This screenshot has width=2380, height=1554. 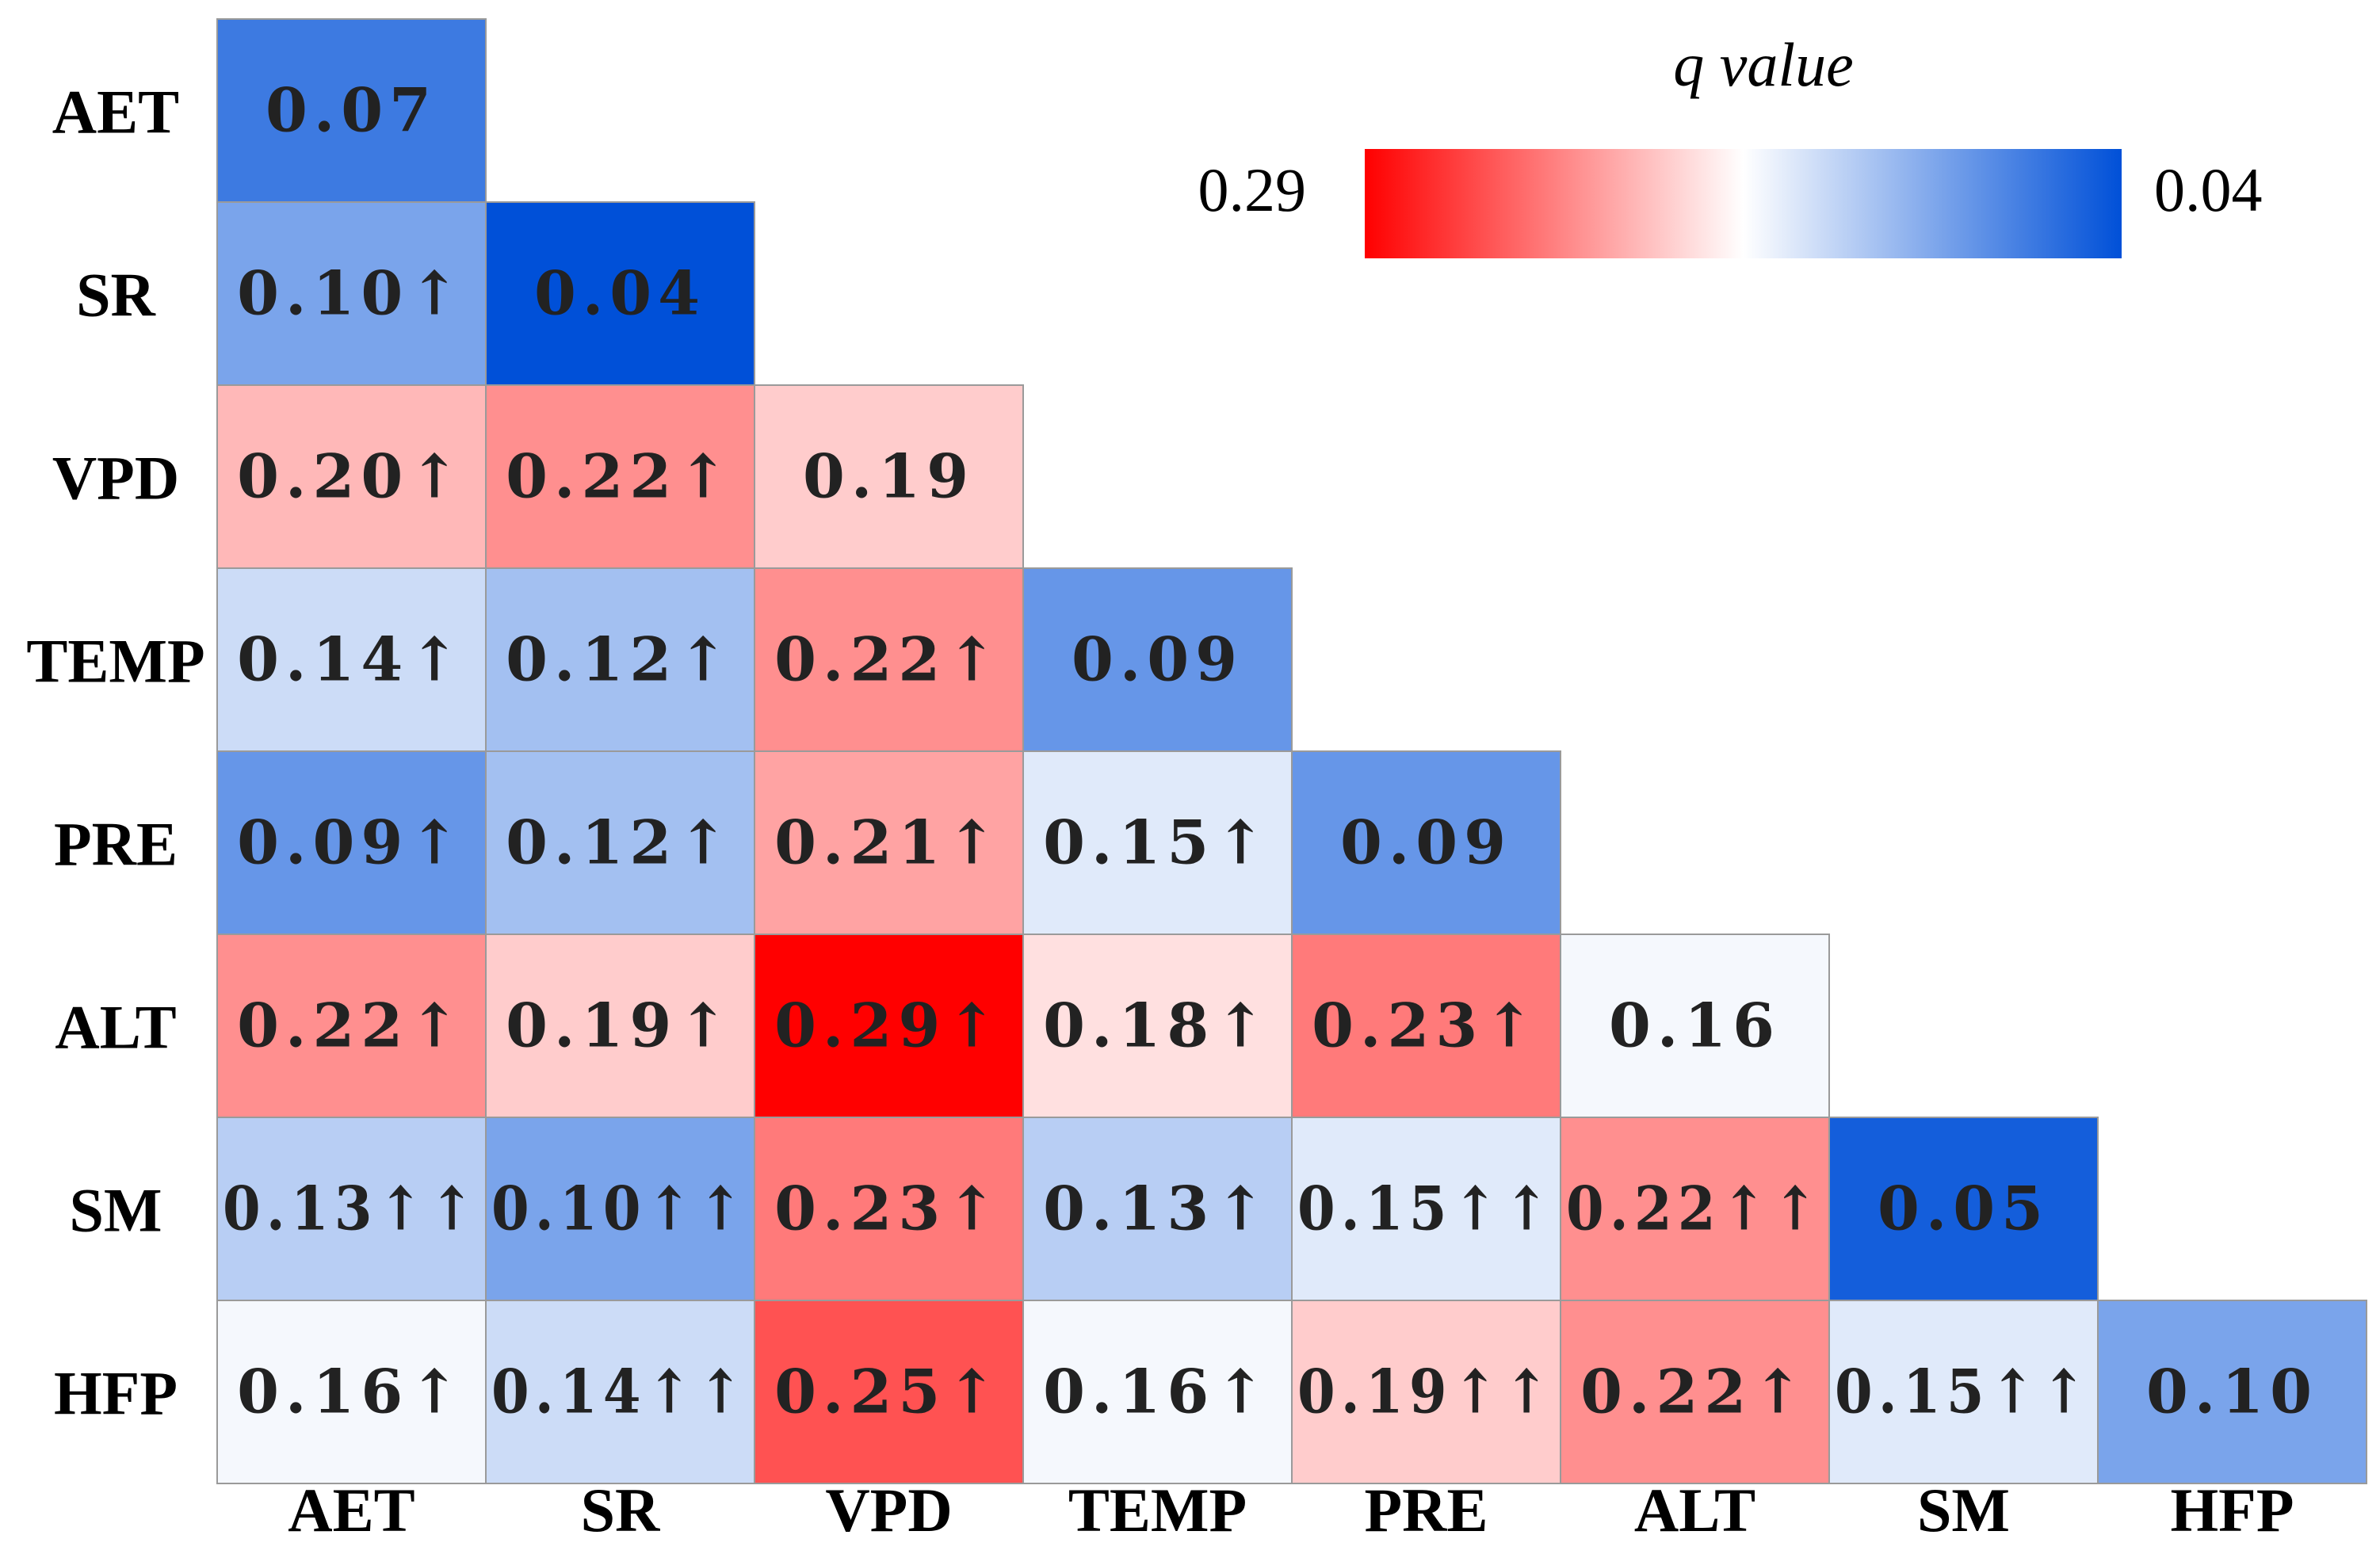 I want to click on cell-label-pre-aet: 0.09↑, so click(x=351, y=843).